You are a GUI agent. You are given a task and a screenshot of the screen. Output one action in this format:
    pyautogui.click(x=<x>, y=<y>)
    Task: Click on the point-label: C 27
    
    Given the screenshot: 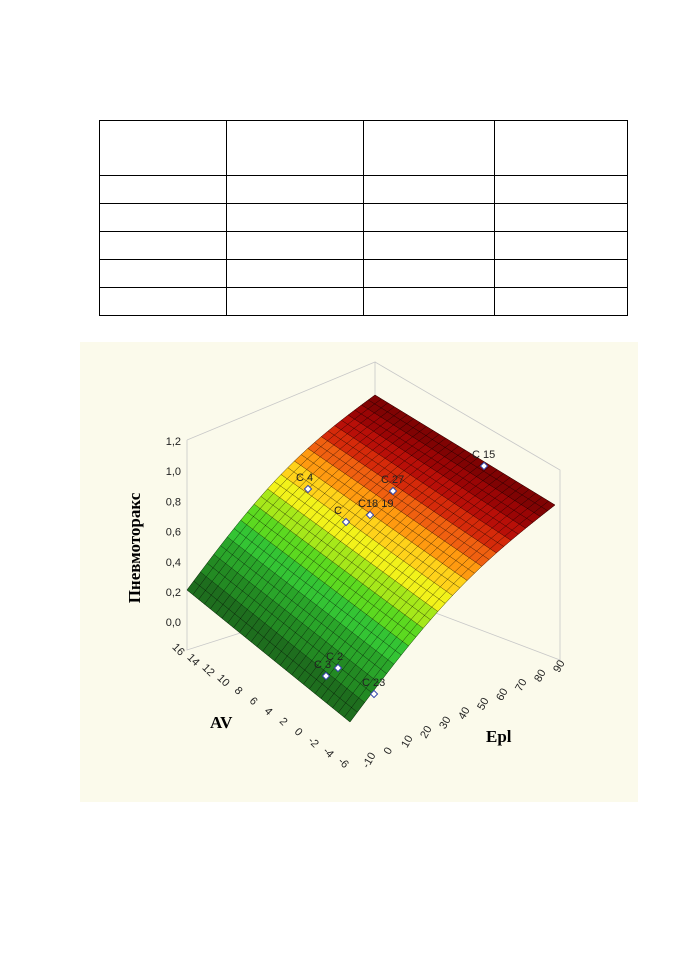 What is the action you would take?
    pyautogui.click(x=392, y=480)
    